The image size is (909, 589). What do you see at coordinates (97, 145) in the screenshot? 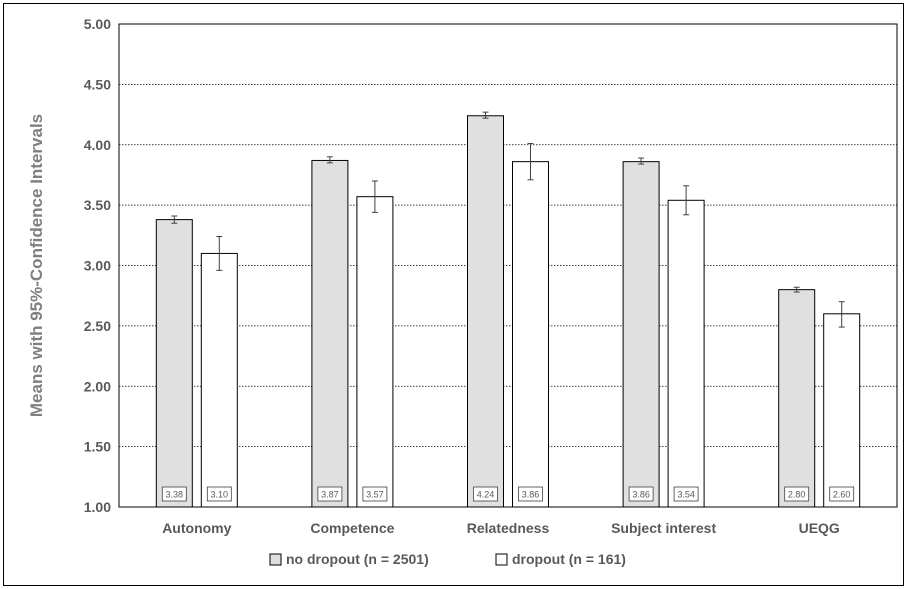
I see `y-tick-label: 4.00` at bounding box center [97, 145].